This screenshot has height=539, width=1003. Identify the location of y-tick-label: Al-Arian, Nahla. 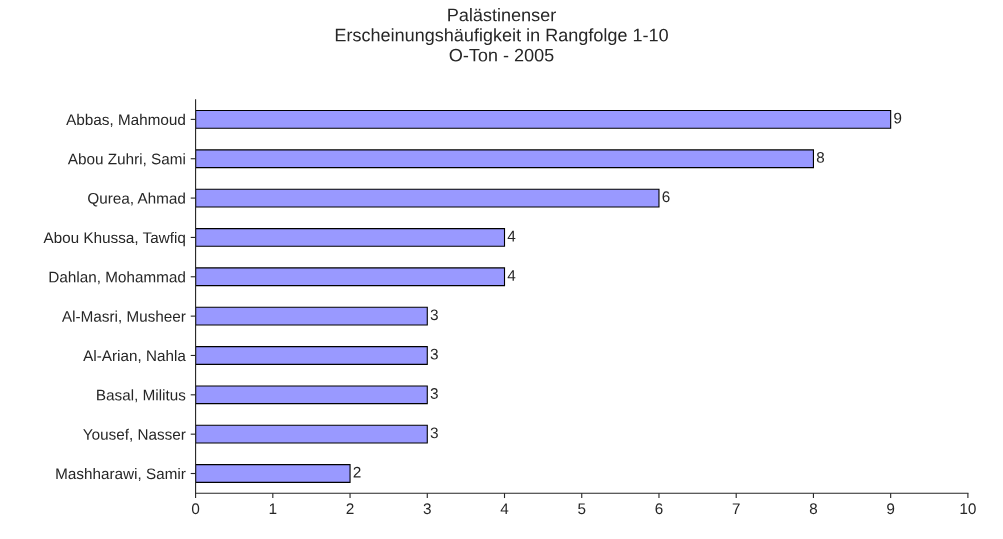
(134, 356).